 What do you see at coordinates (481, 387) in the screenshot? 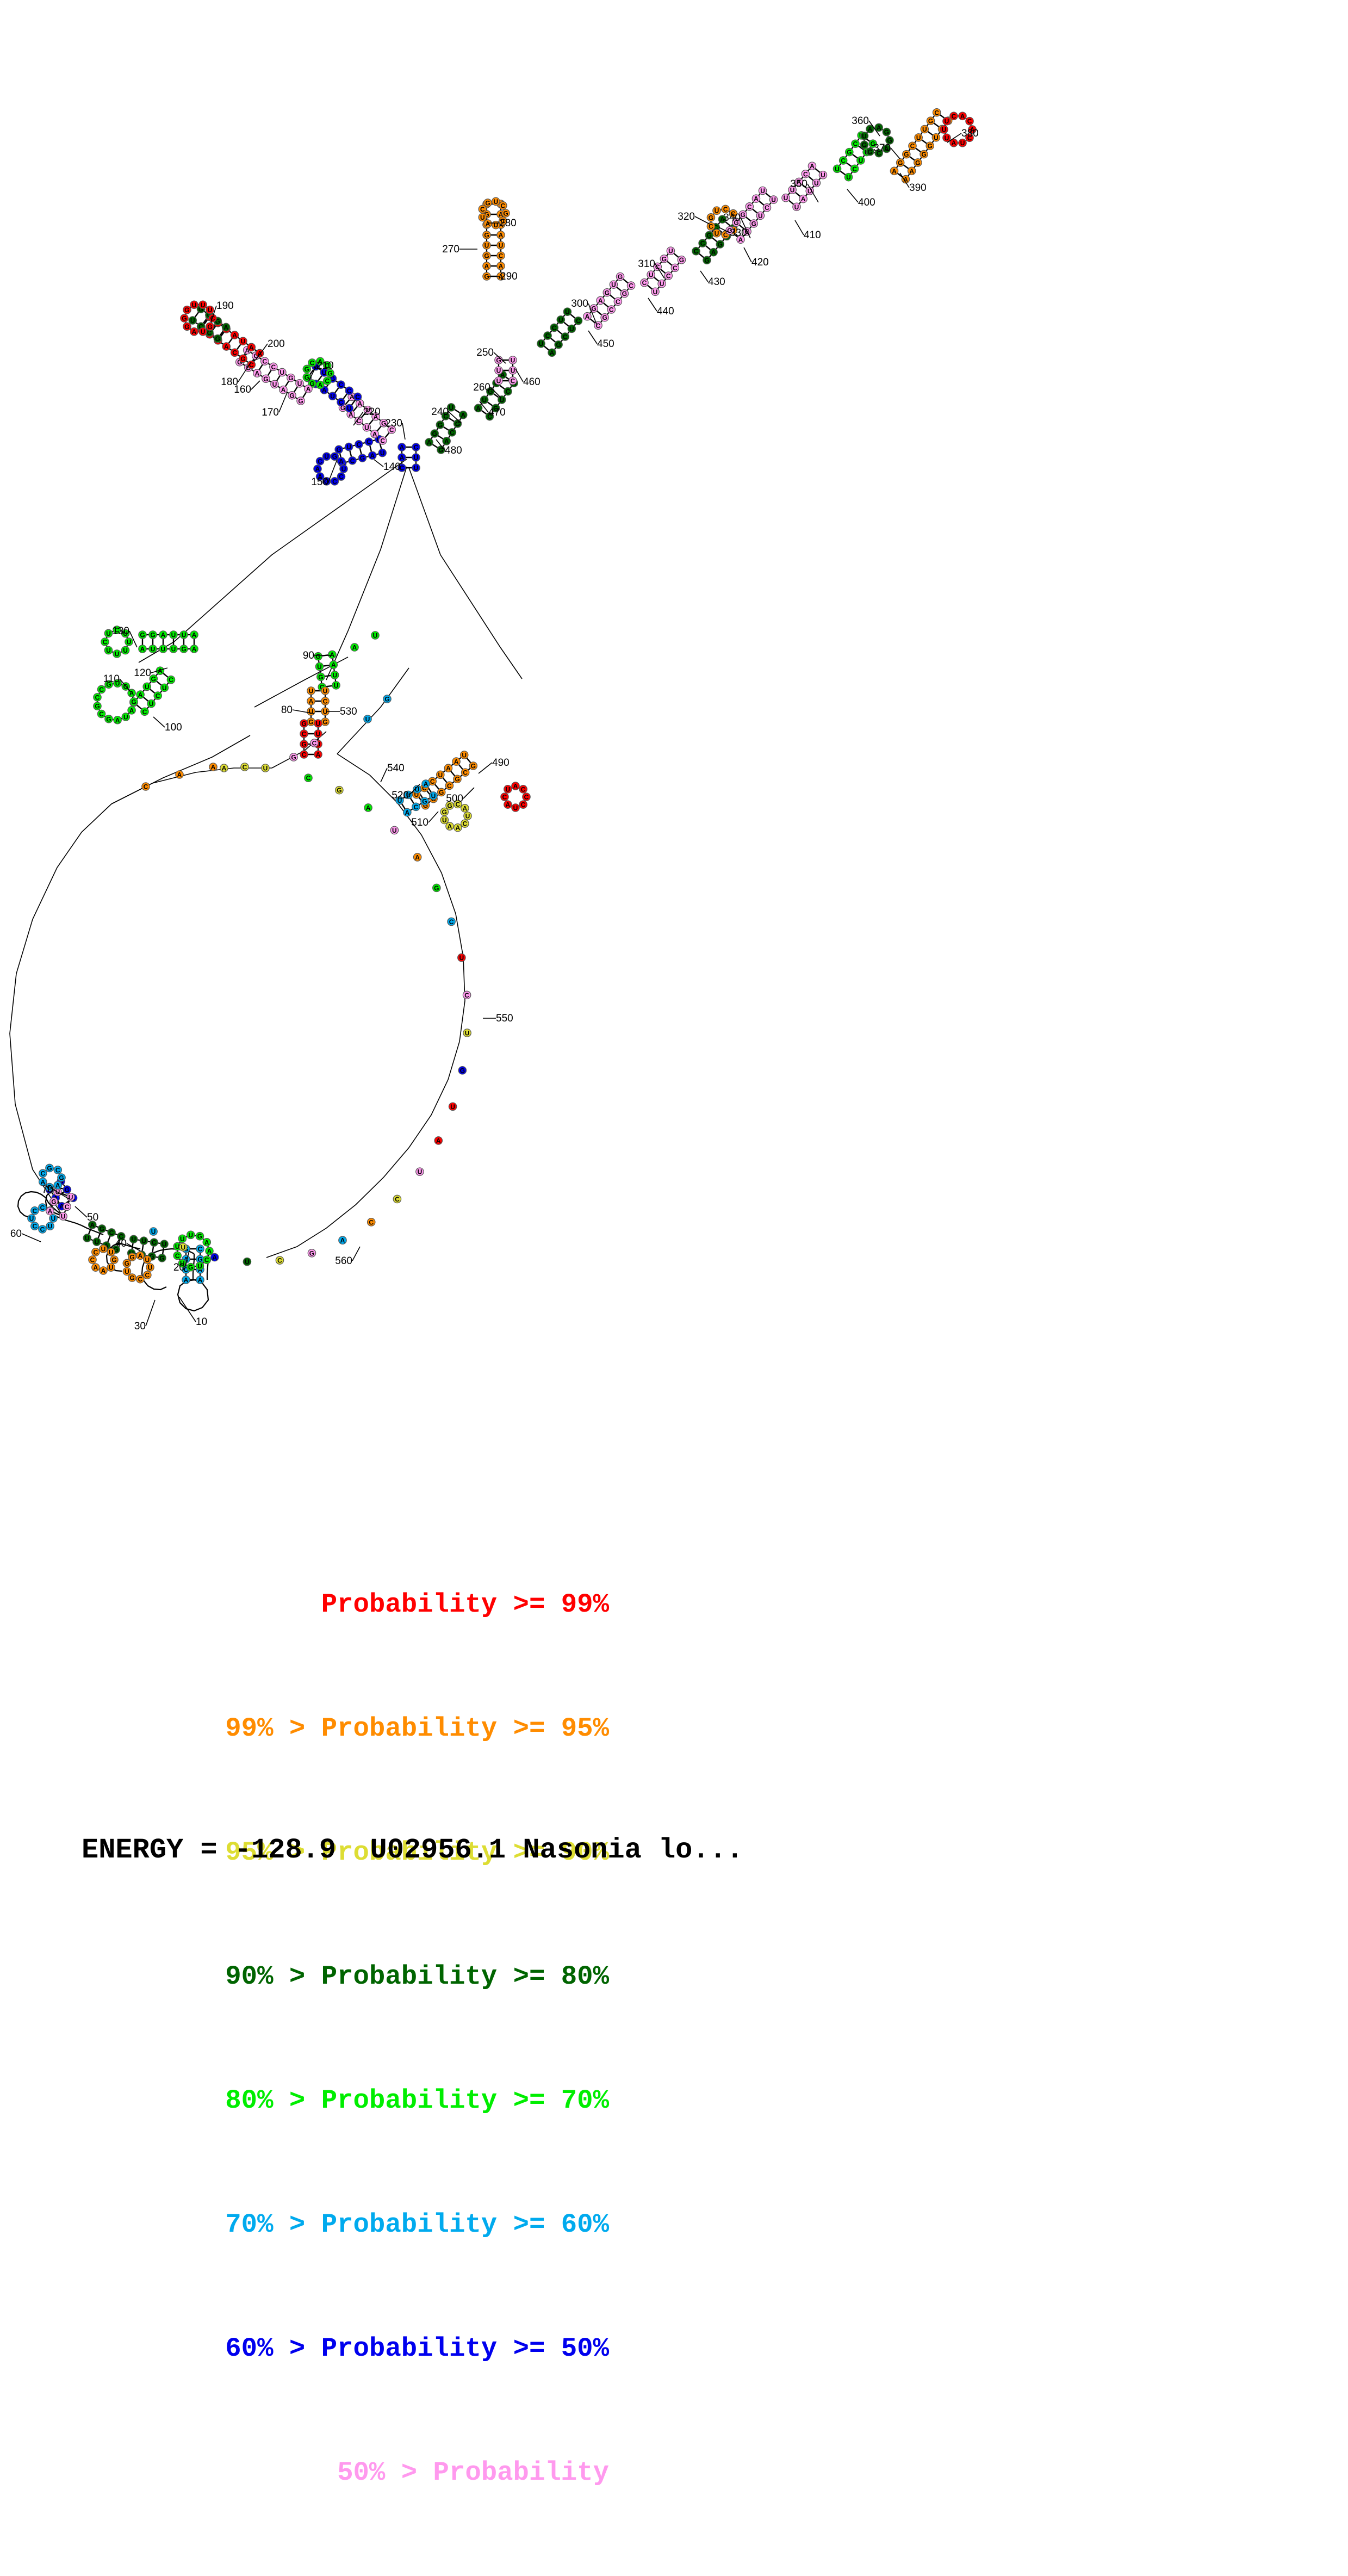
I see `position-label: 260` at bounding box center [481, 387].